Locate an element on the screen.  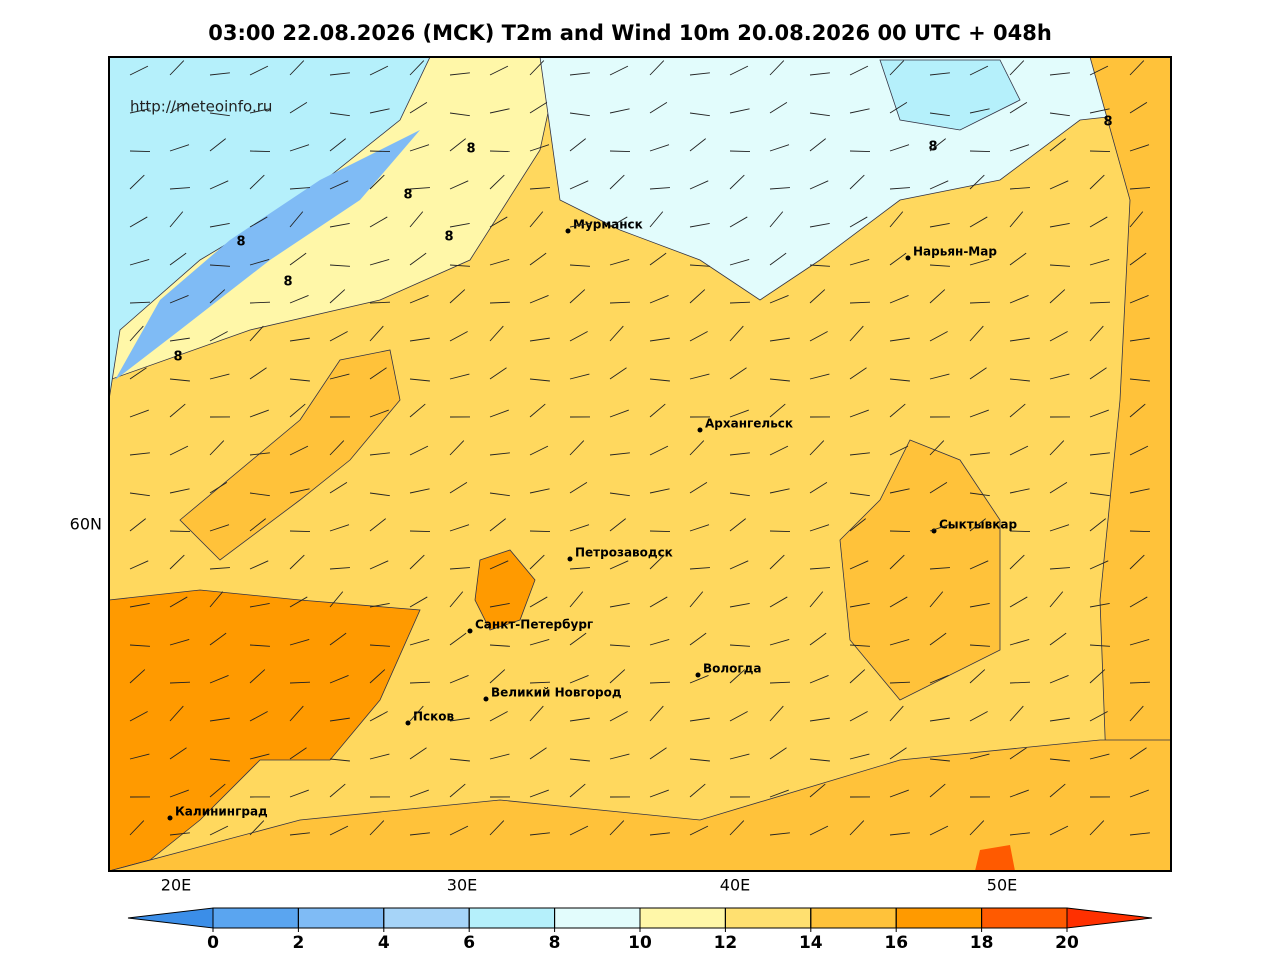
city-name: Вологда is located at coordinates (732, 669).